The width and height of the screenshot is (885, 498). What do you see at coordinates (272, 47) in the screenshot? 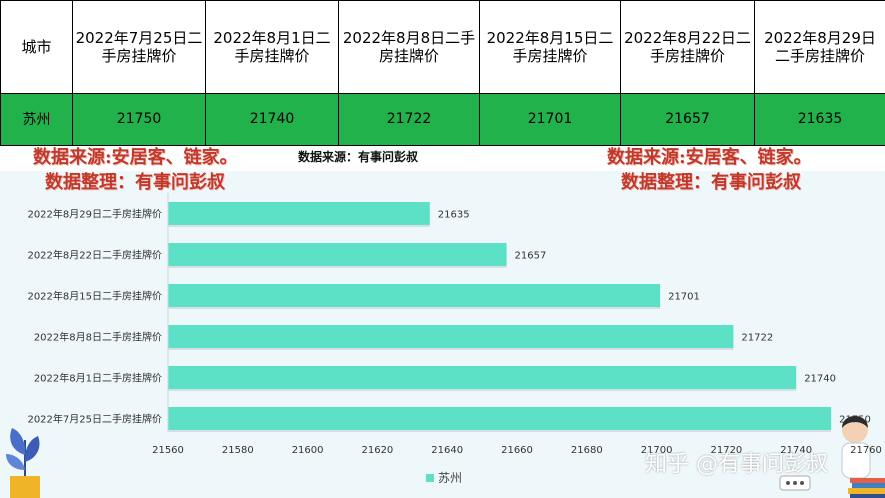
I see `header-date-2: 2022年8月1日二手房挂牌价` at bounding box center [272, 47].